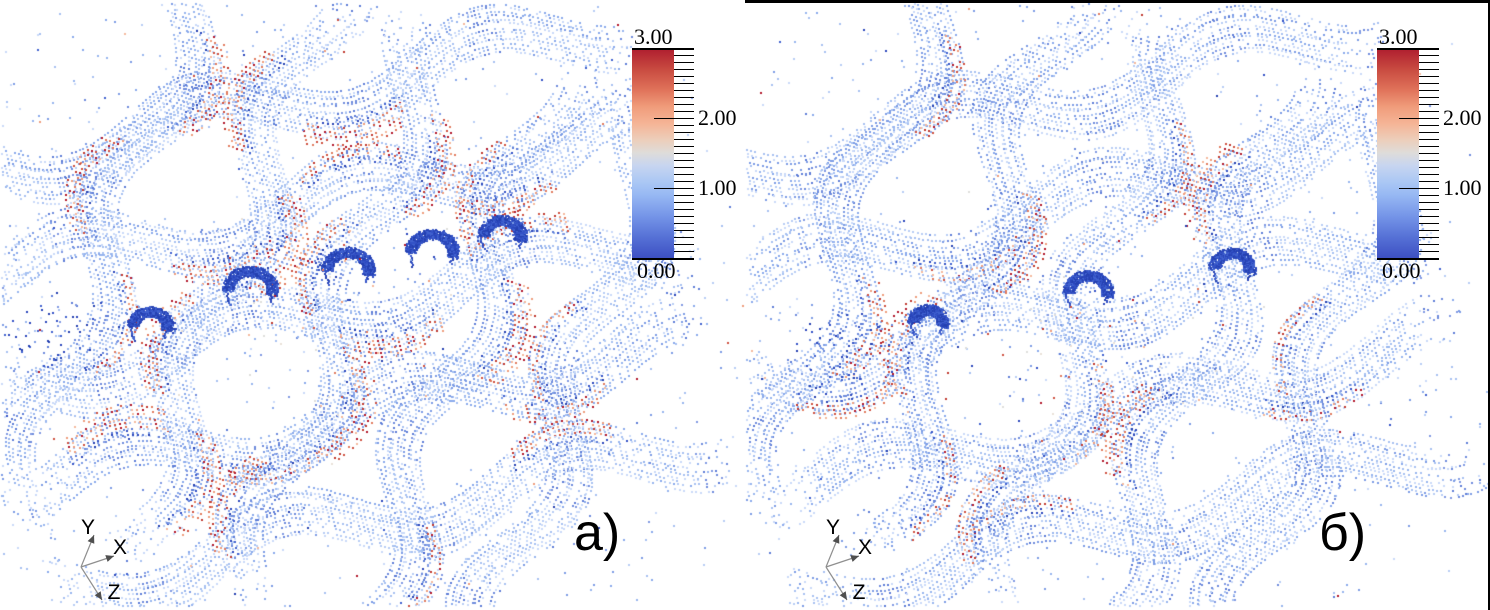 Image resolution: width=1490 pixels, height=610 pixels. What do you see at coordinates (103, 560) in the screenshot?
I see `orientation-axes-a: Y X Z` at bounding box center [103, 560].